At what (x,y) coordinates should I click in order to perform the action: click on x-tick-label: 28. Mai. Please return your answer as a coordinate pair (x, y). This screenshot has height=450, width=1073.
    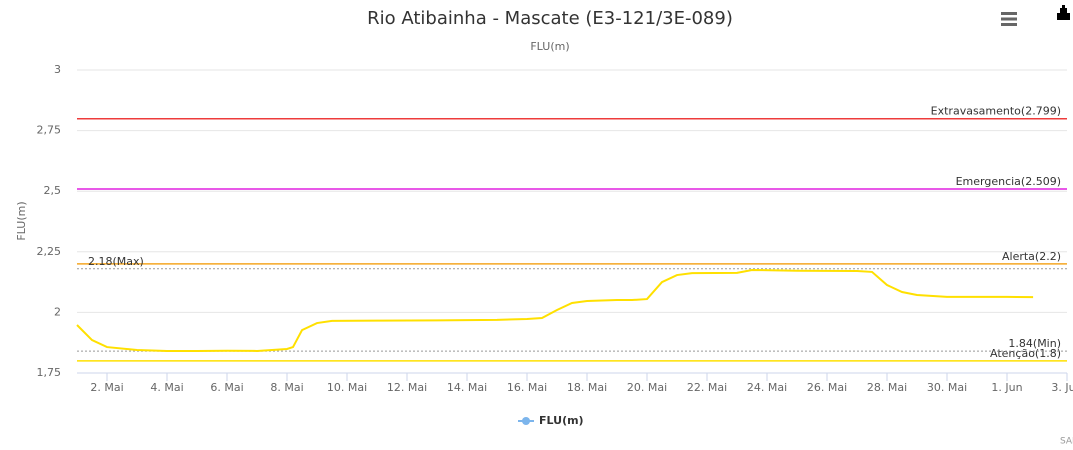
    Looking at the image, I should click on (887, 387).